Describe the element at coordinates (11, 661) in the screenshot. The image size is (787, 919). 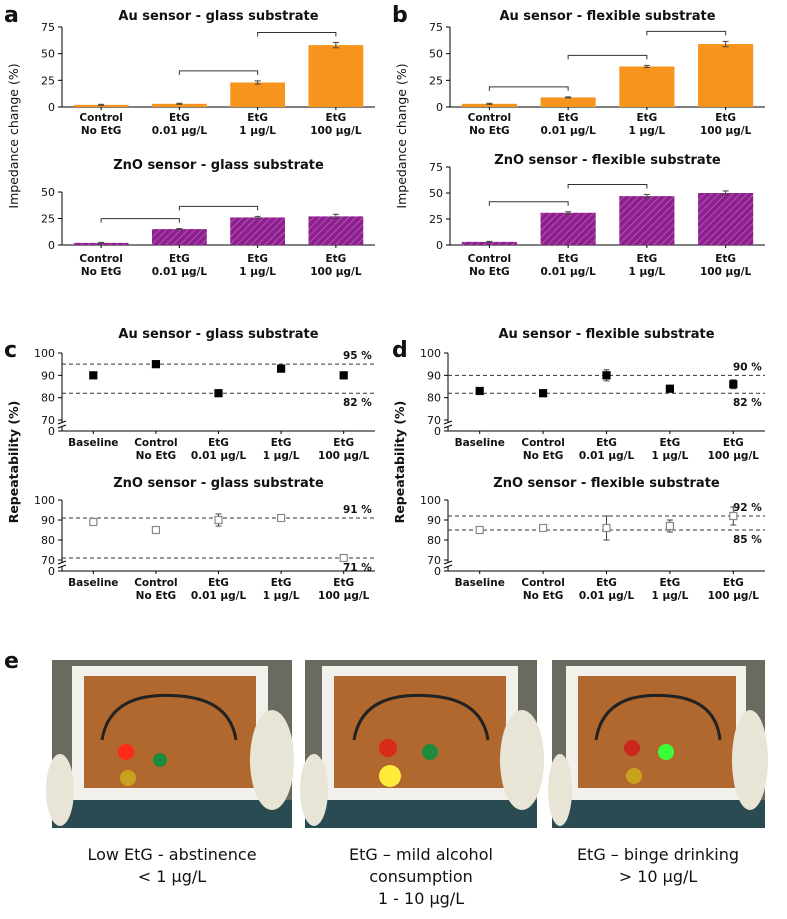
I see `panel-label: e` at that location.